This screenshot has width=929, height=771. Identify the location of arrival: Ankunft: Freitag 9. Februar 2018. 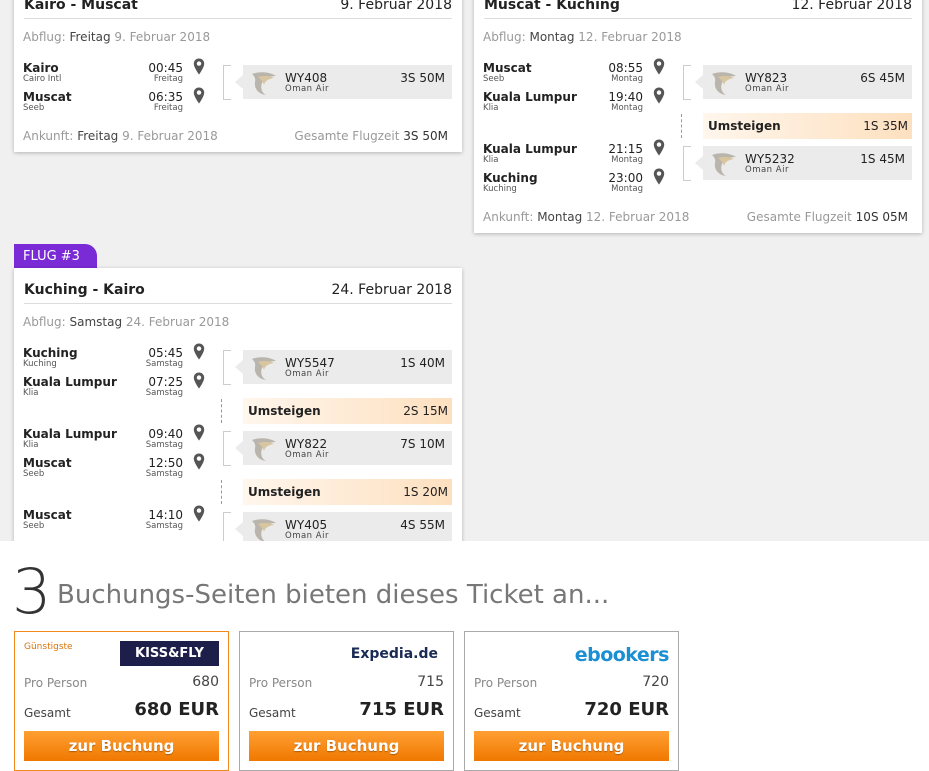
(120, 136).